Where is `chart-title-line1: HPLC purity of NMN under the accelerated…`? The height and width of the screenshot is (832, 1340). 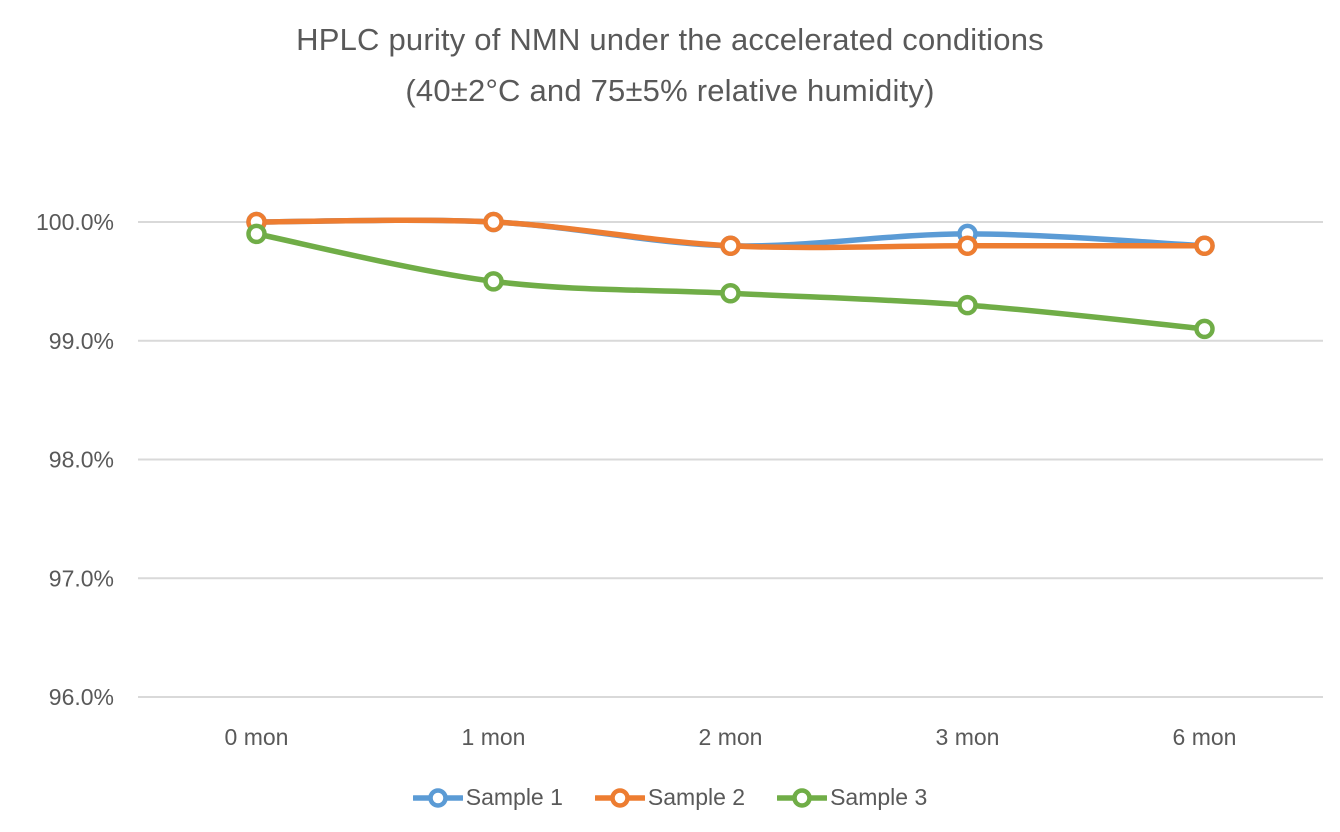
chart-title-line1: HPLC purity of NMN under the accelerated… is located at coordinates (670, 39).